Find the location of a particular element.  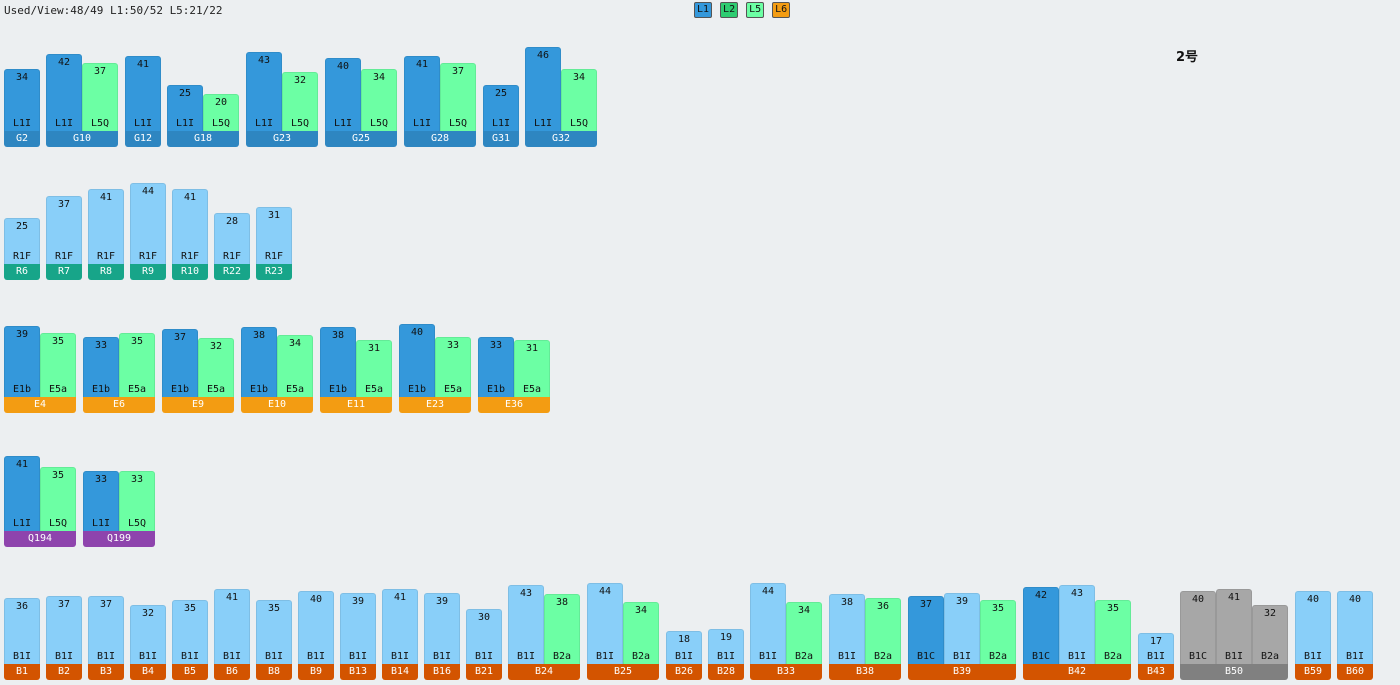

slot-group-b14: 41 B1I B14 is located at coordinates (400, 634).